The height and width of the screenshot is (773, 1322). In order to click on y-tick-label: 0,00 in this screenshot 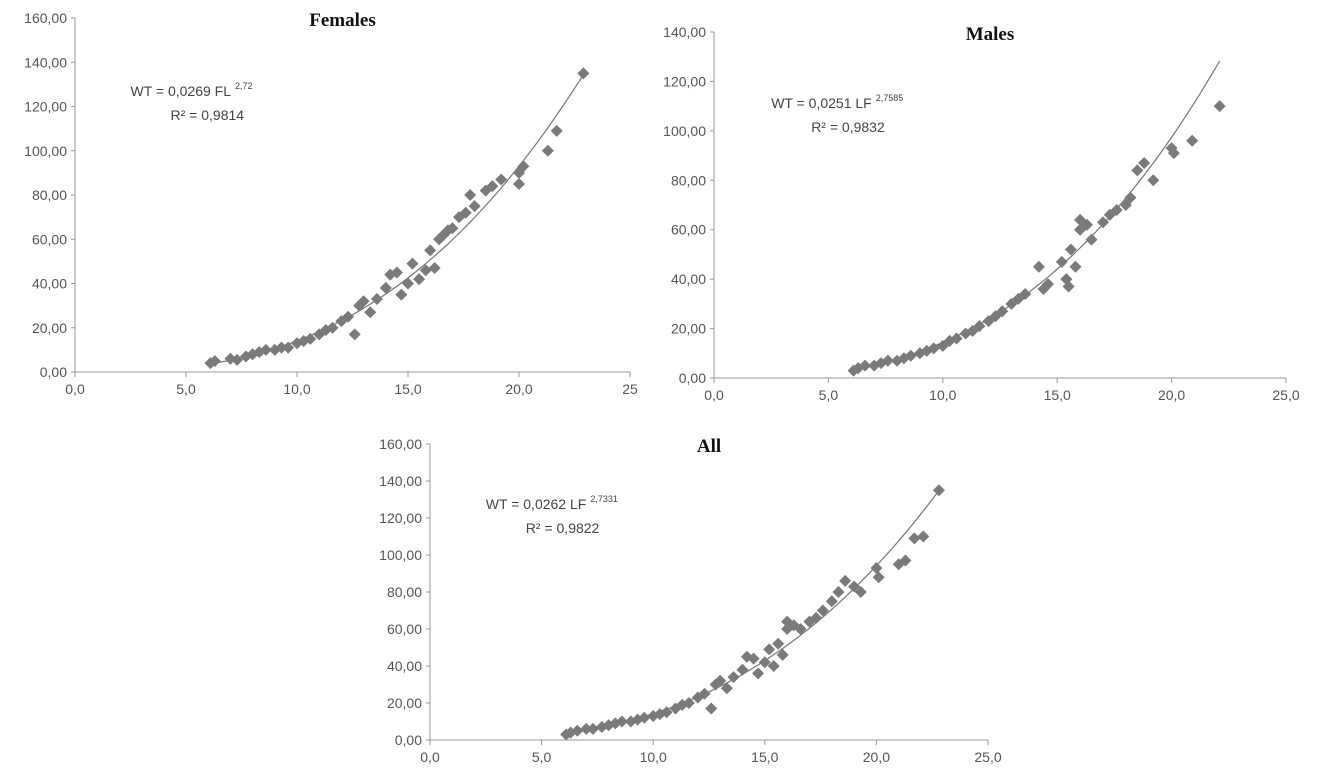, I will do `click(53, 372)`.